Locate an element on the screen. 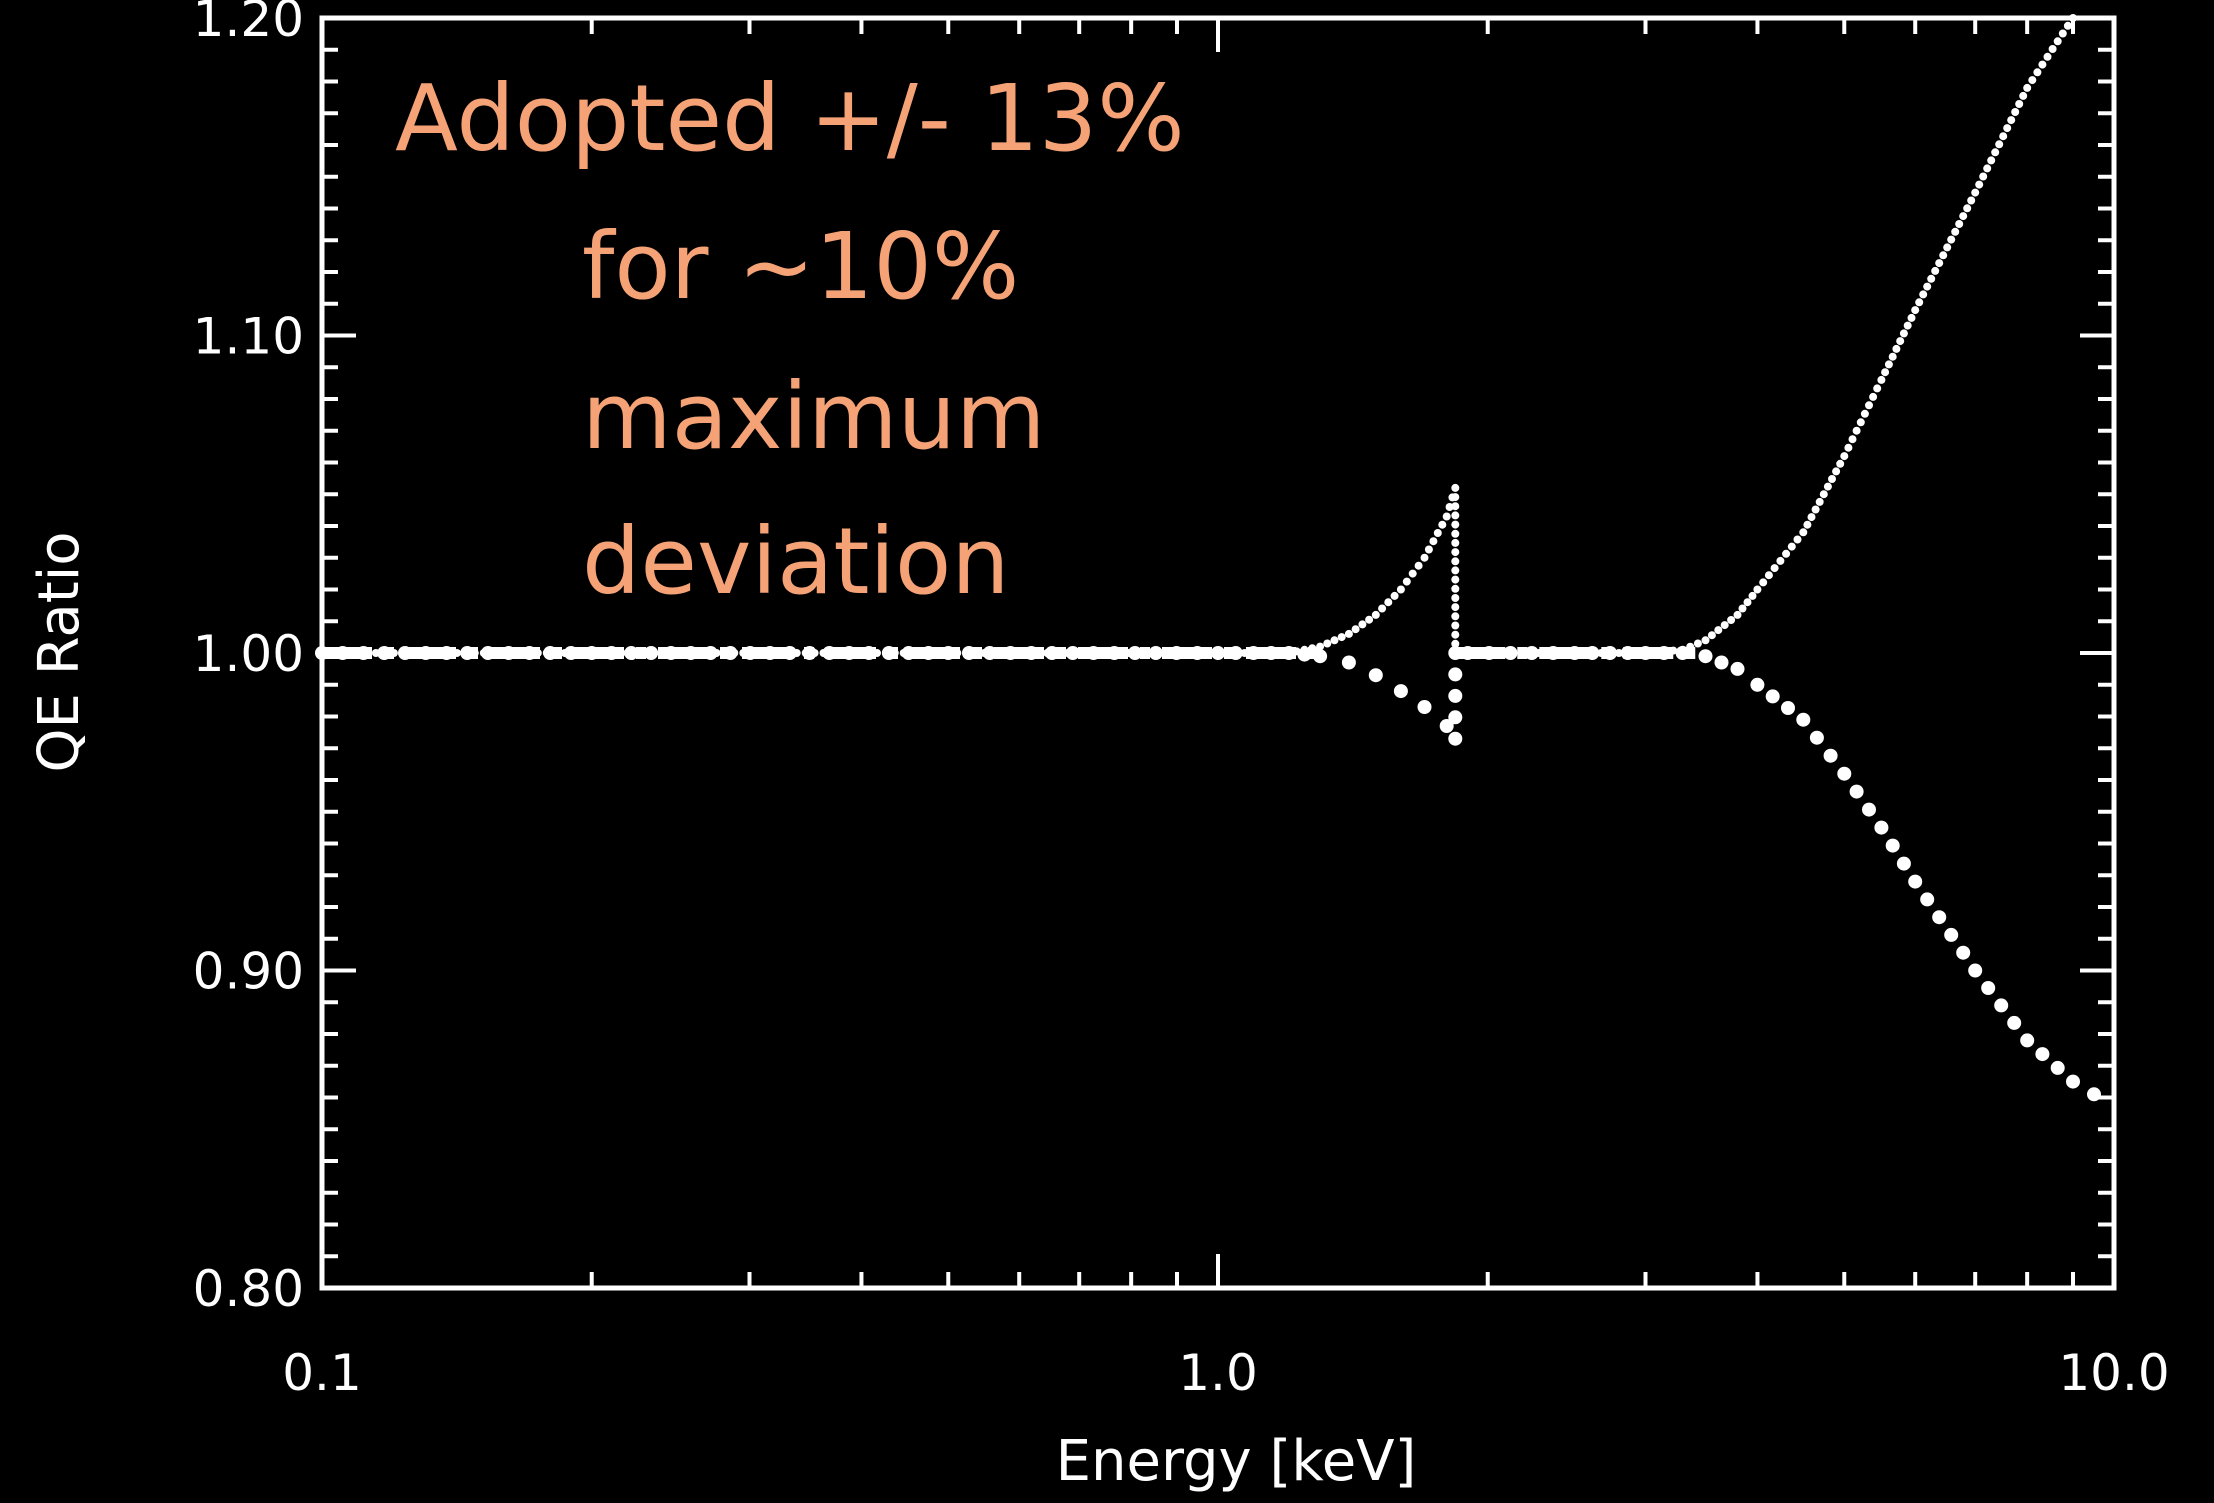 The image size is (2214, 1503). x-tick-label: 10.0 is located at coordinates (2113, 1373).